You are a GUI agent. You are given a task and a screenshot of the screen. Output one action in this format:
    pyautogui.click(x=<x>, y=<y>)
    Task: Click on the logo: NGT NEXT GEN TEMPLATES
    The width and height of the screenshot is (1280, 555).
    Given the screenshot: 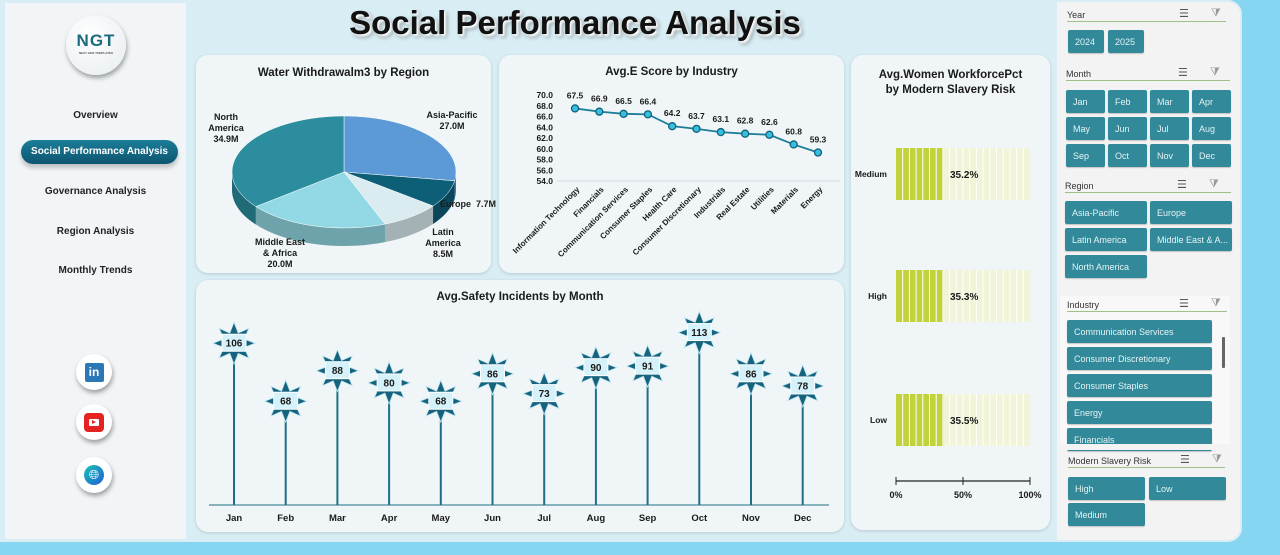 What is the action you would take?
    pyautogui.click(x=96, y=45)
    